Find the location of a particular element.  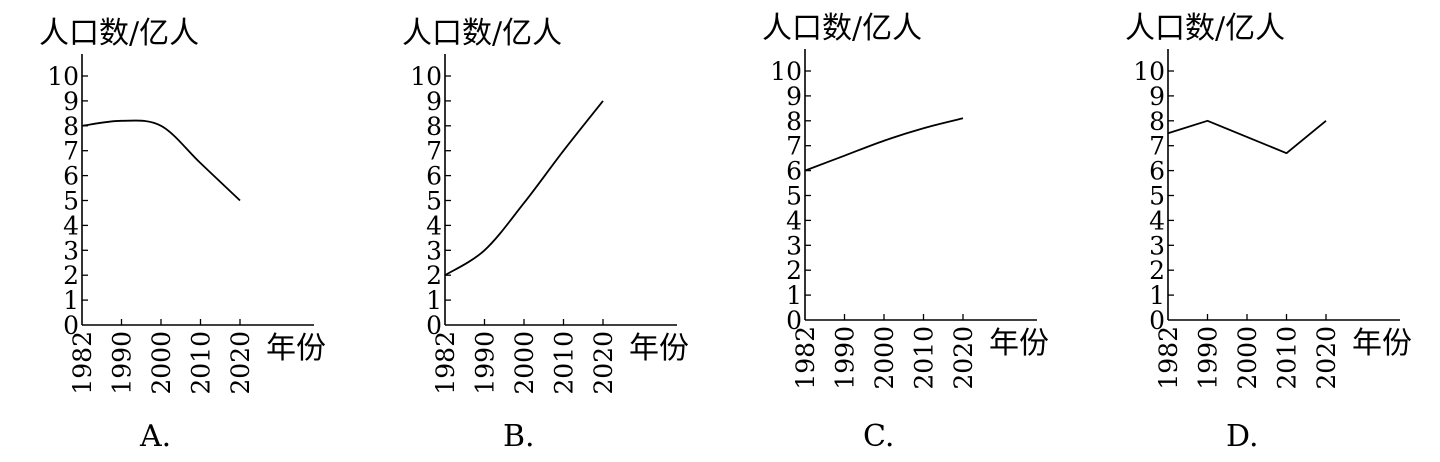

panel-label: C. is located at coordinates (878, 436).